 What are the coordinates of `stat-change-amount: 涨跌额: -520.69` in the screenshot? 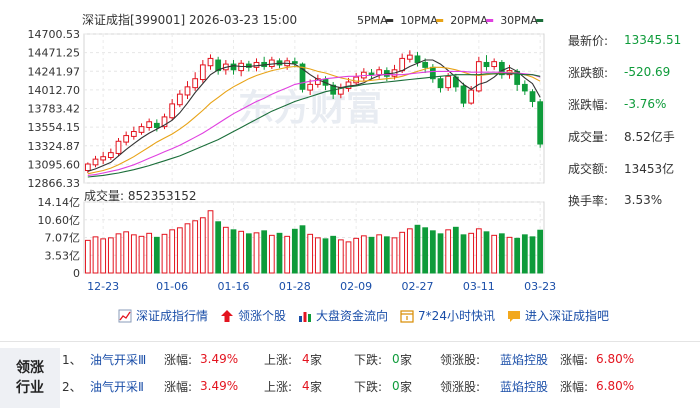 It's located at (633, 72).